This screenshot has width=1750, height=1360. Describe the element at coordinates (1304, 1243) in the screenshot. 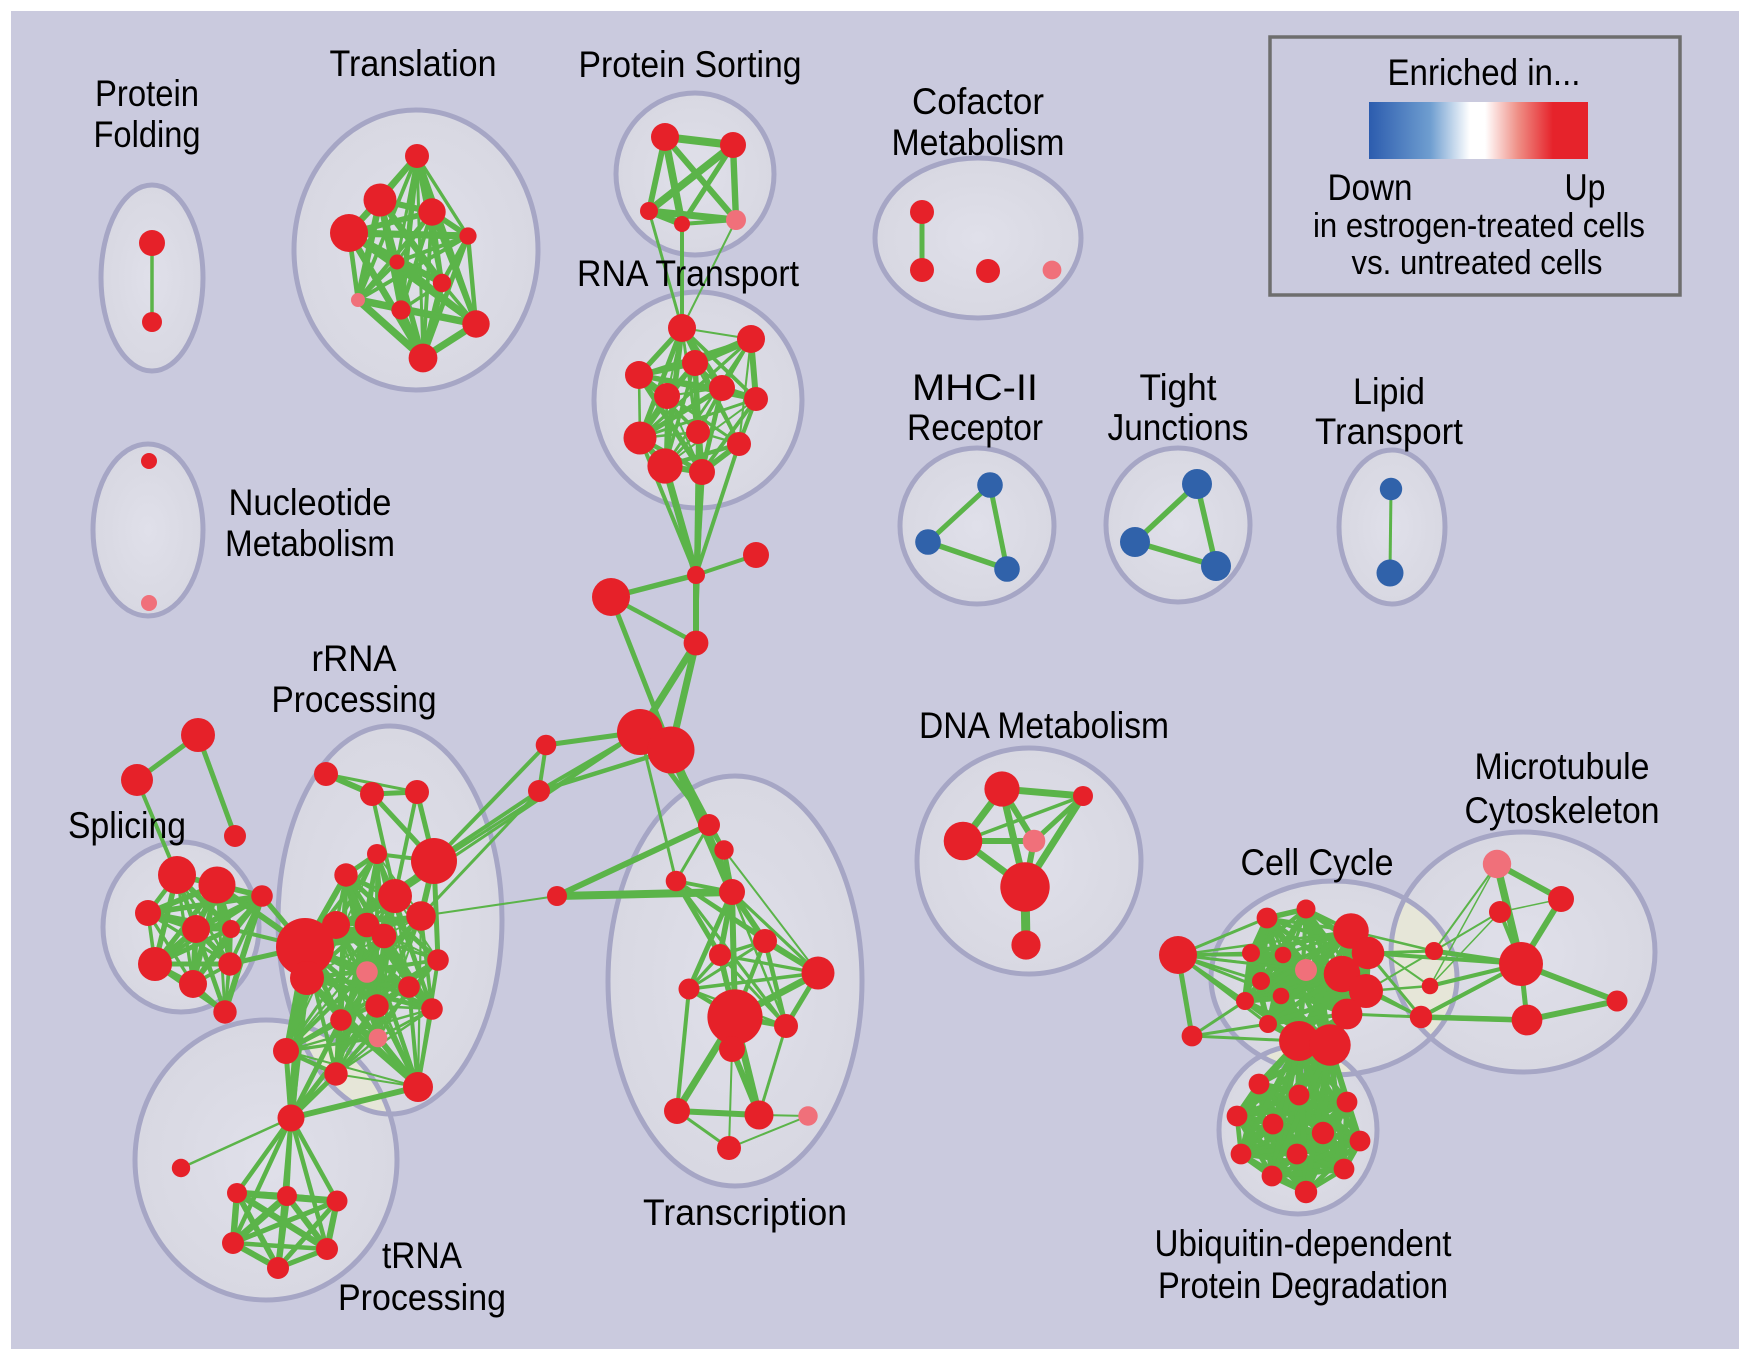

I see `svg-text: Ubiquitin-dependent` at that location.